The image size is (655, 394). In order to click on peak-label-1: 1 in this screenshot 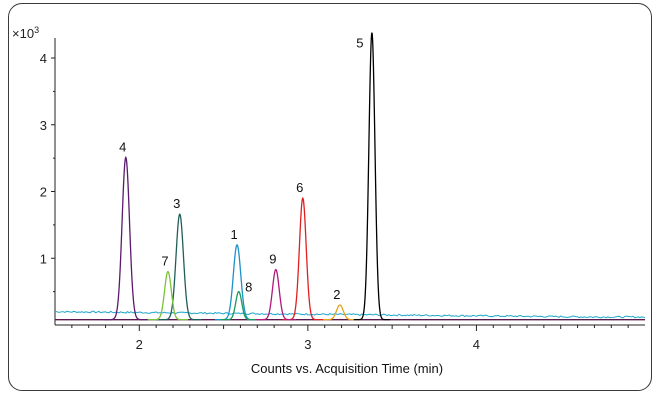, I will do `click(233, 234)`.